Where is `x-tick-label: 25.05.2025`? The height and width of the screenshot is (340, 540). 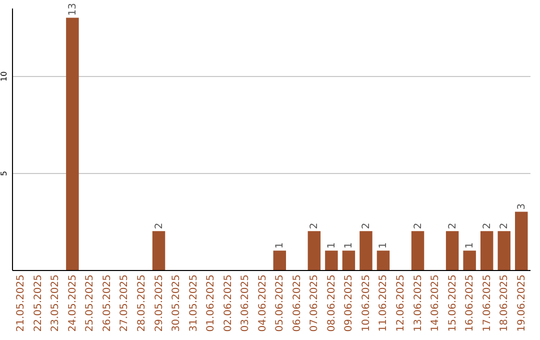
x-tick-label: 25.05.2025 is located at coordinates (90, 303).